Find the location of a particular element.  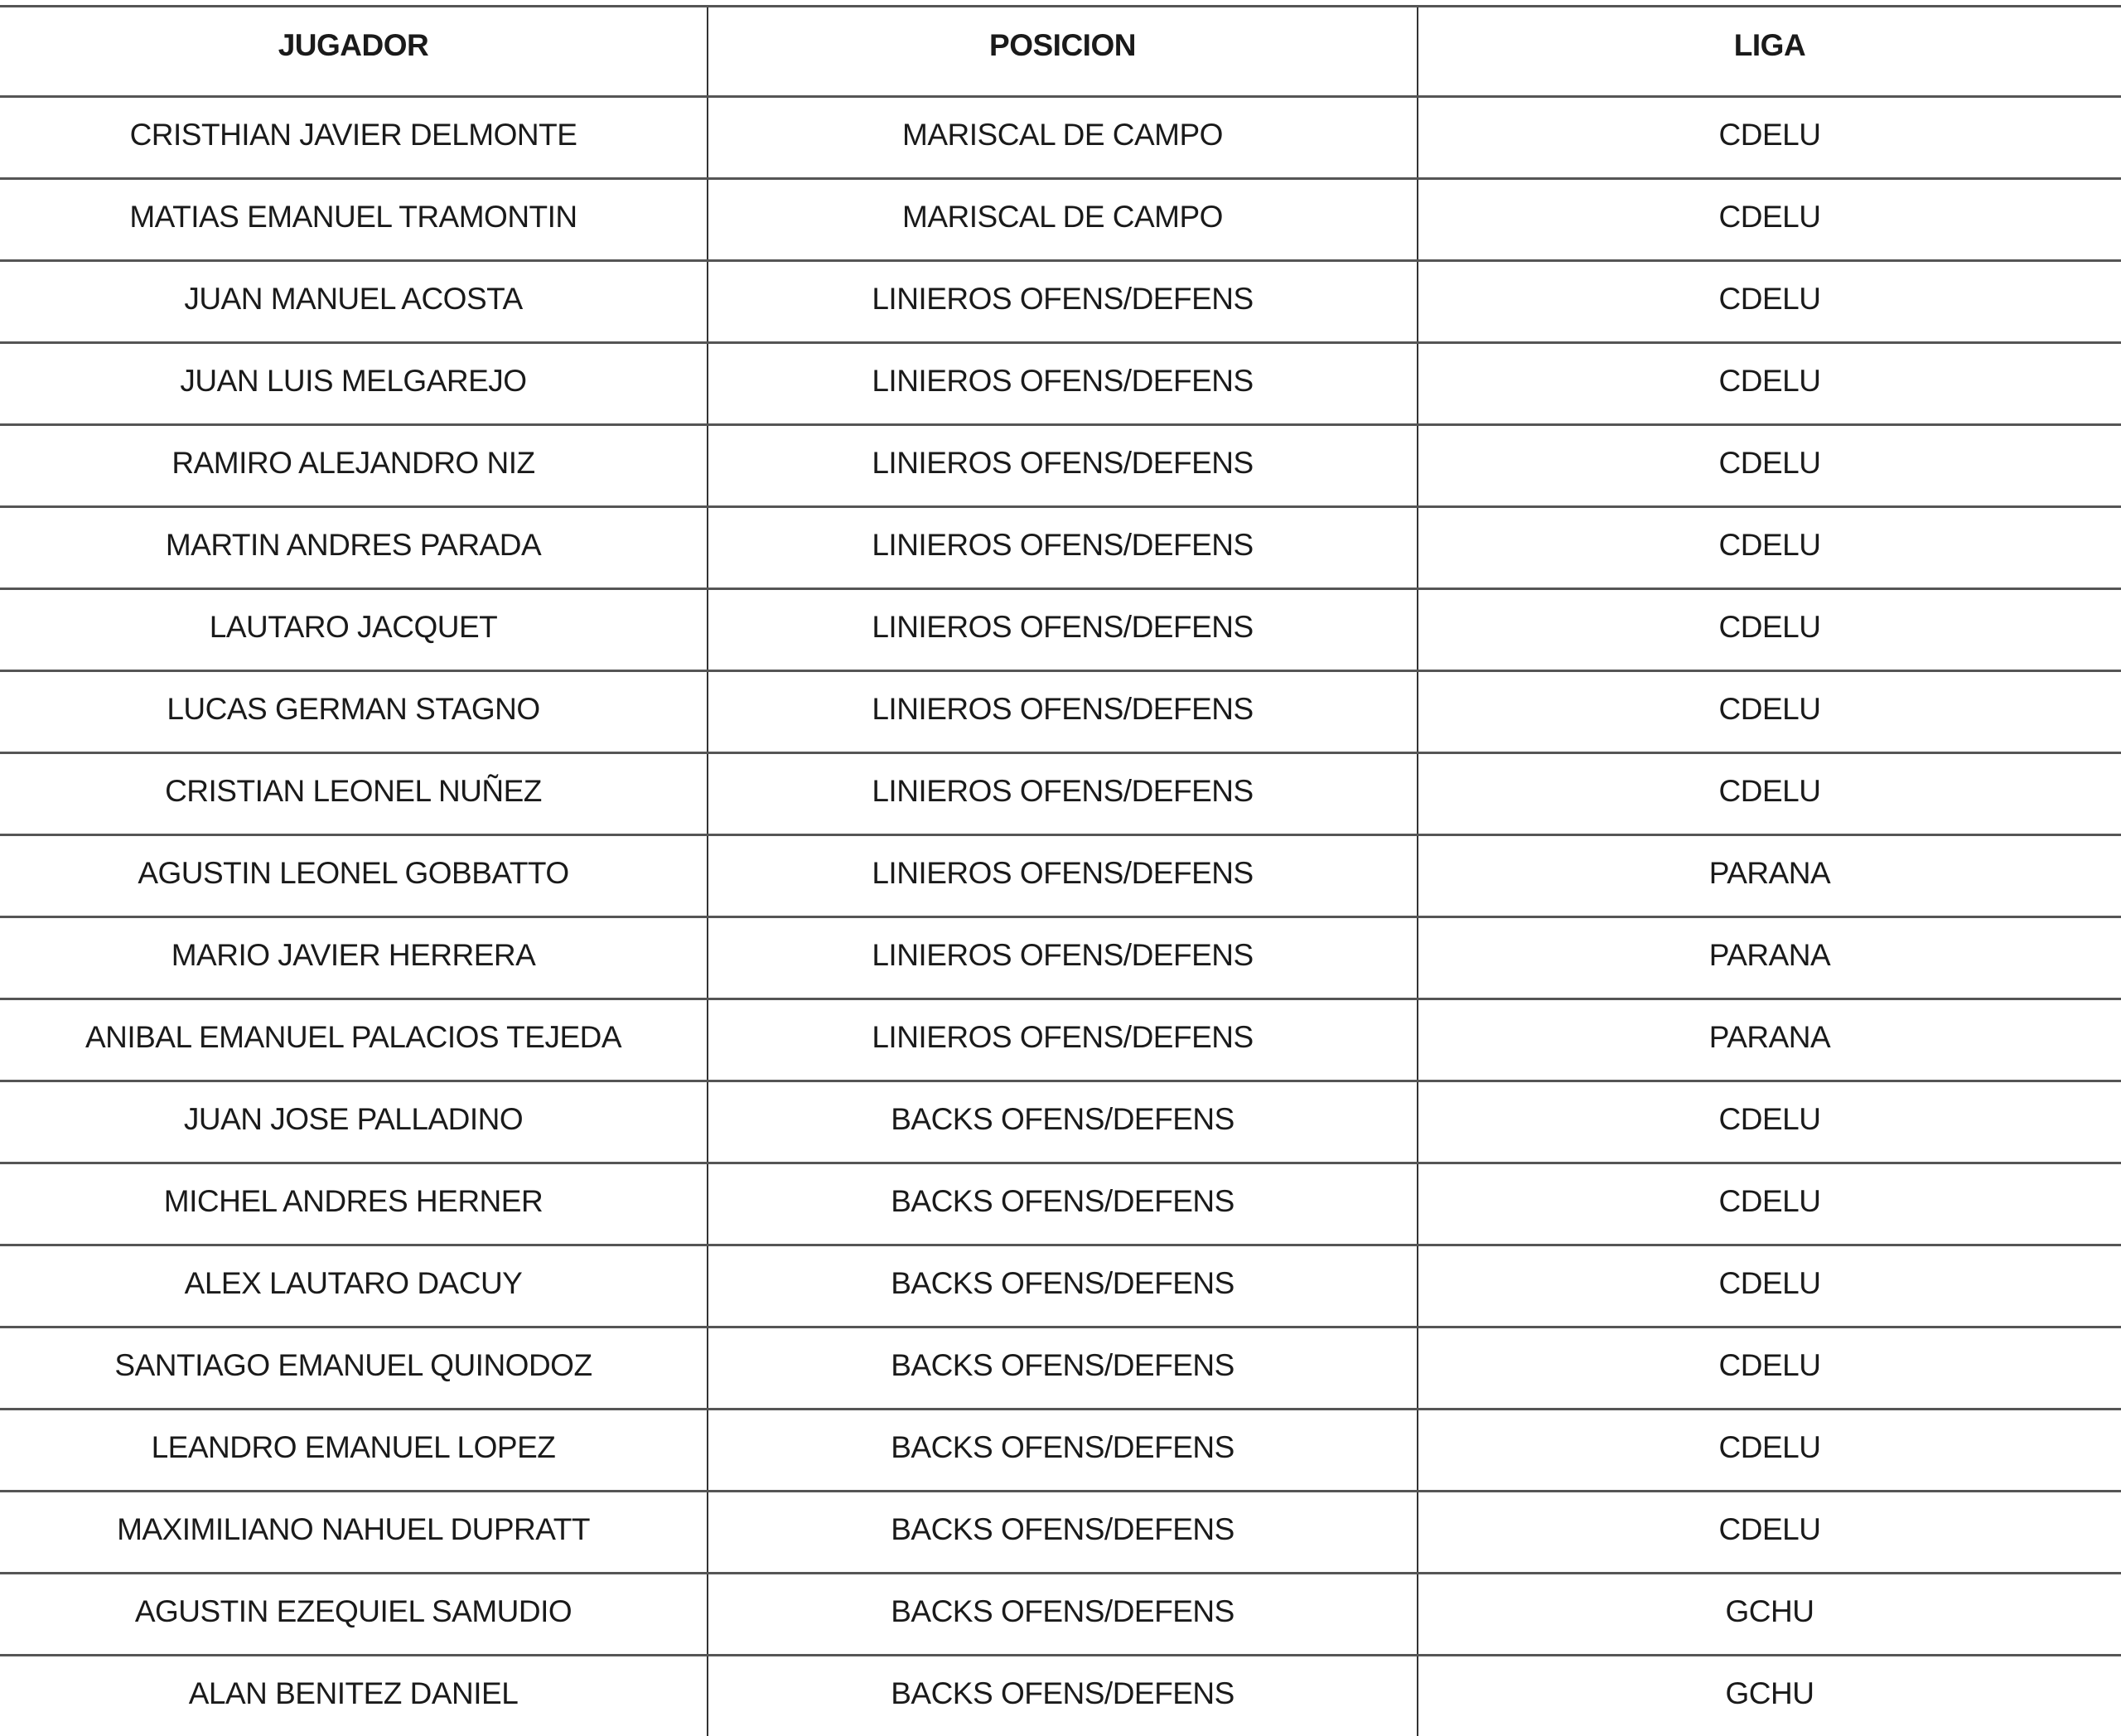

cell-jugador: MAXIMILIANO NAHUEL DUPRATT is located at coordinates (354, 1533).